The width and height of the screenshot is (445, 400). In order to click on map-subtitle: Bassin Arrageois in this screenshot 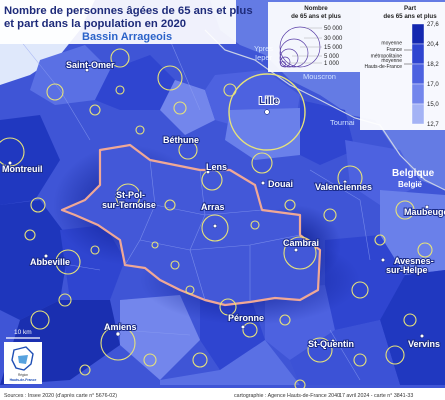, I will do `click(127, 37)`.